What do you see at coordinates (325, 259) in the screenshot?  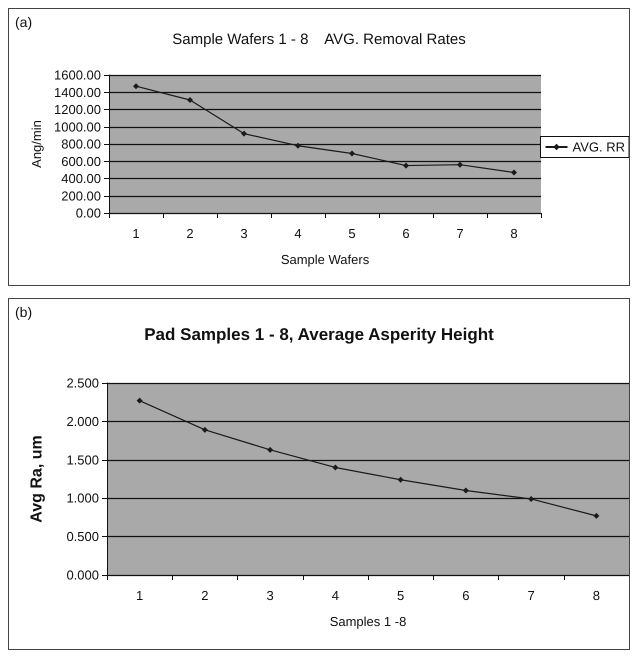 I see `x-axis-title: Sample Wafers` at bounding box center [325, 259].